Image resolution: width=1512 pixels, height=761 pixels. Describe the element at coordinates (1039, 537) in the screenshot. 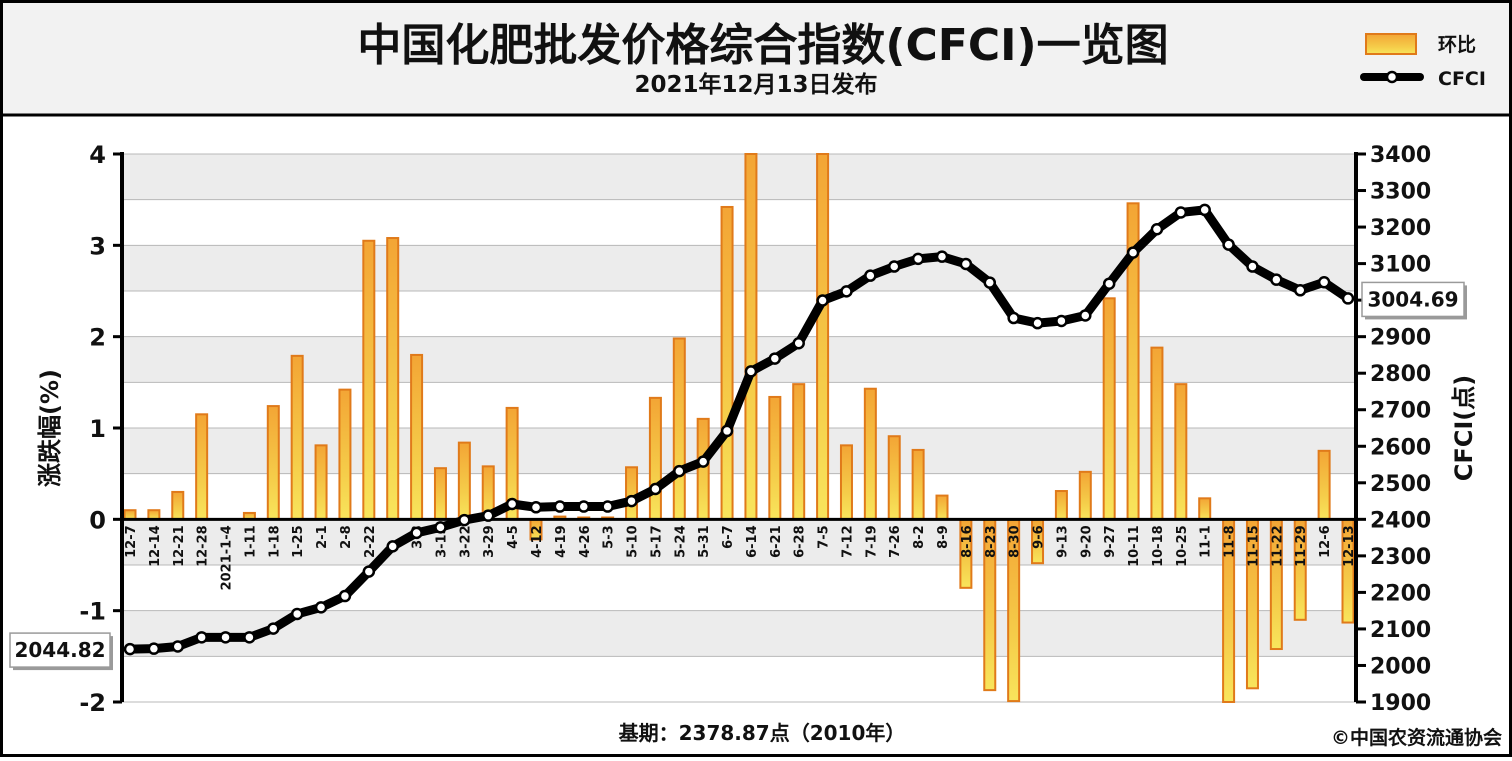

I see `x-tick-label: 9-6` at that location.